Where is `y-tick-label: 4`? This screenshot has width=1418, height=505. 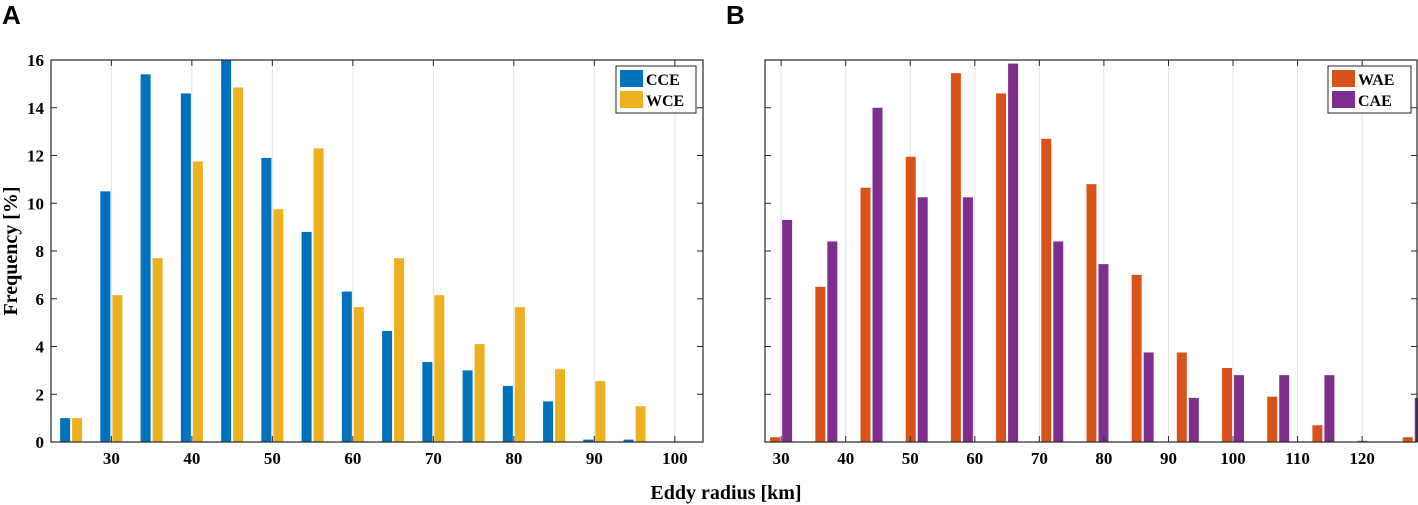
y-tick-label: 4 is located at coordinates (40, 347).